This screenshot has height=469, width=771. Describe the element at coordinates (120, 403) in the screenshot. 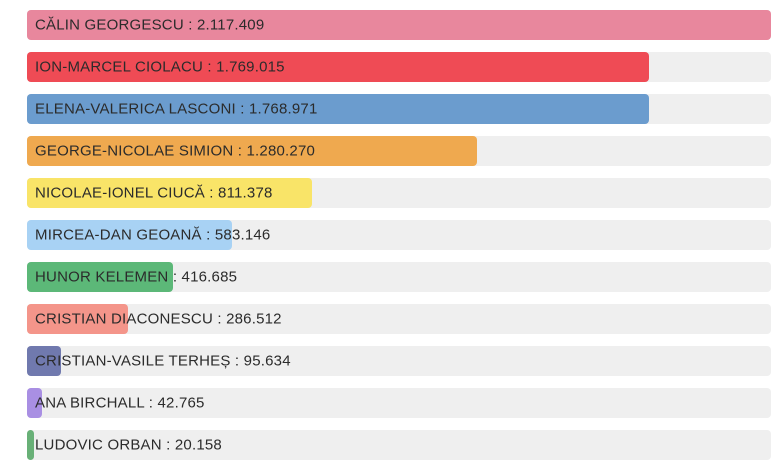

I see `bar-label: ANA BIRCHALL : 42.765` at that location.